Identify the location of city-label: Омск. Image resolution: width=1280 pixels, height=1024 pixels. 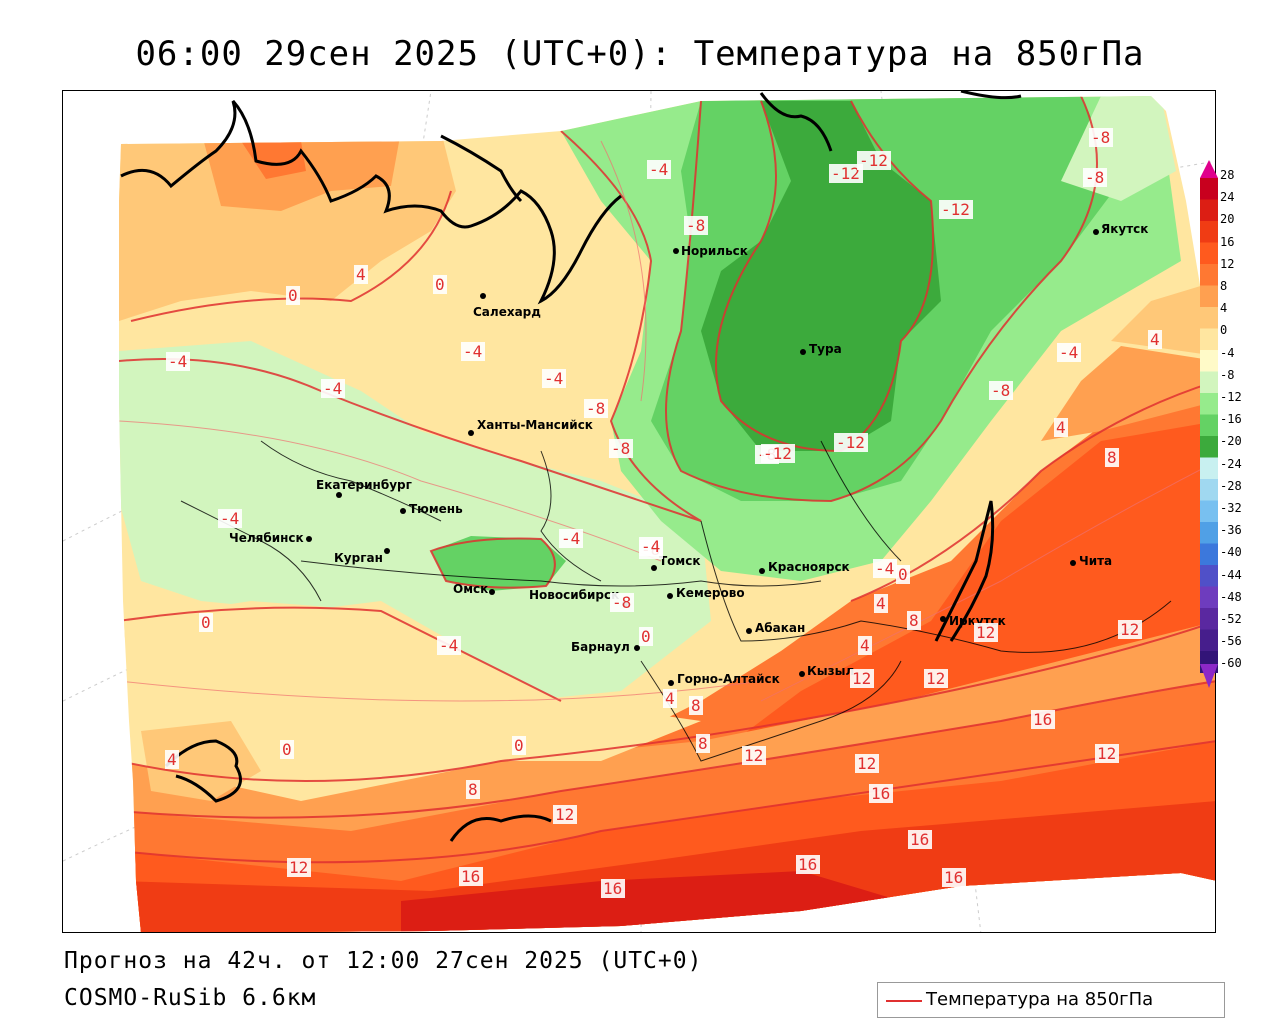
(470, 589).